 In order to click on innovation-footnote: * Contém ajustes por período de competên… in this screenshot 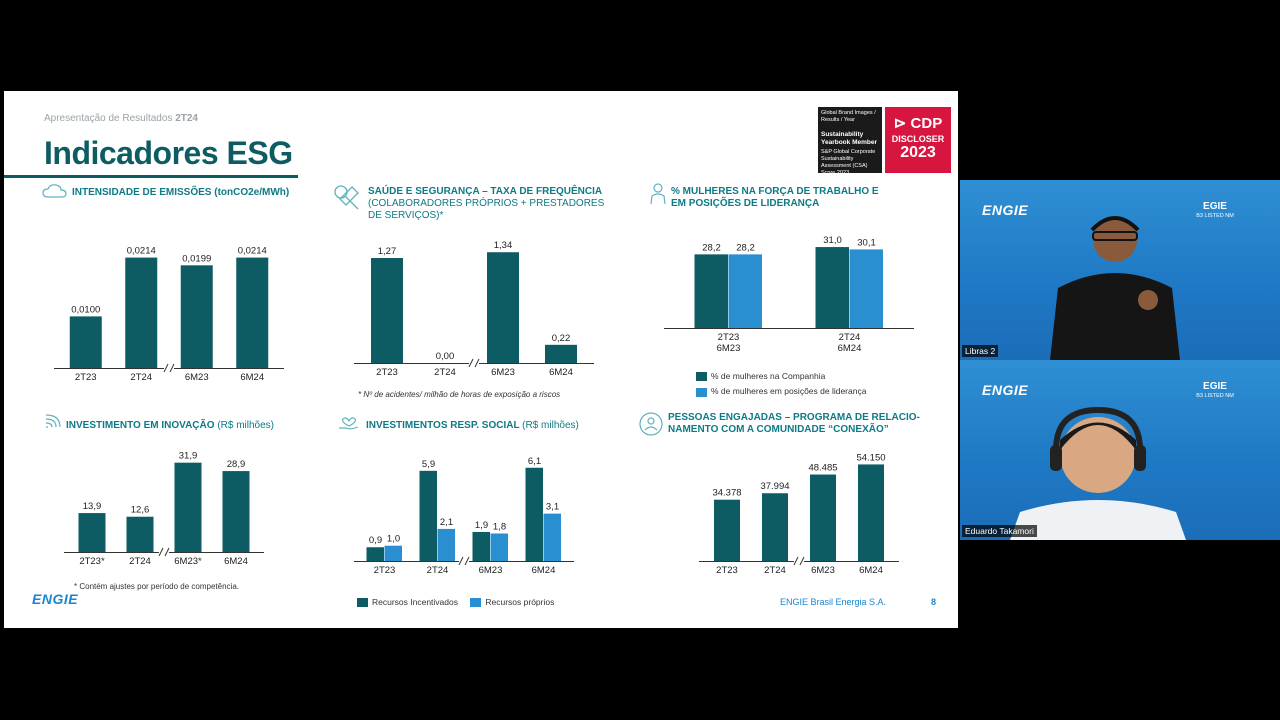, I will do `click(156, 586)`.